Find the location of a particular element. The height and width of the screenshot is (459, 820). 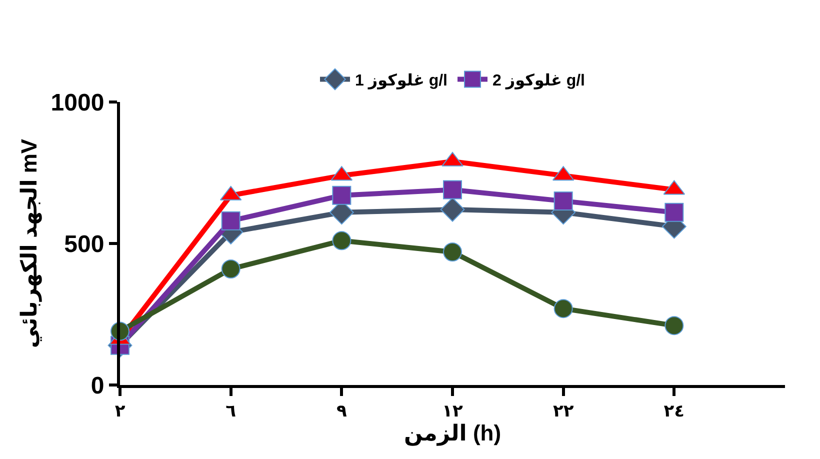

x-tick-label: ٢٢ is located at coordinates (563, 410).